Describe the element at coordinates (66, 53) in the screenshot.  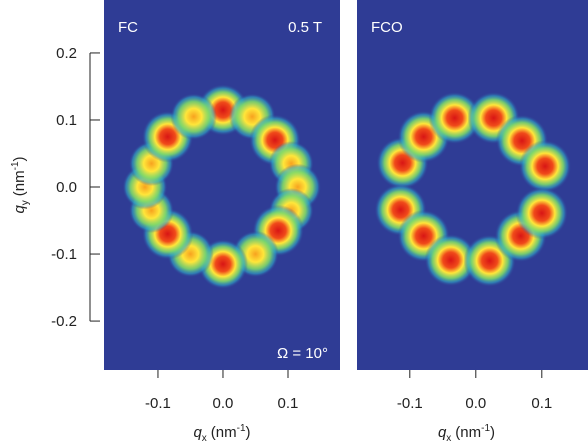
I see `y-tick-label: 0.2` at that location.